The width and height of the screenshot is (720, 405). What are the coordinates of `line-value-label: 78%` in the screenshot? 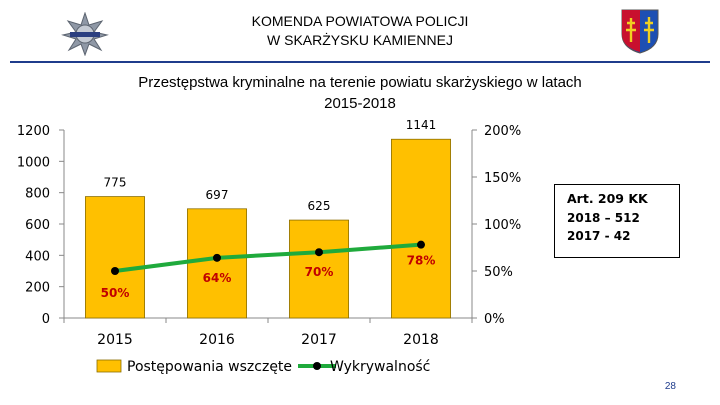 It's located at (421, 261).